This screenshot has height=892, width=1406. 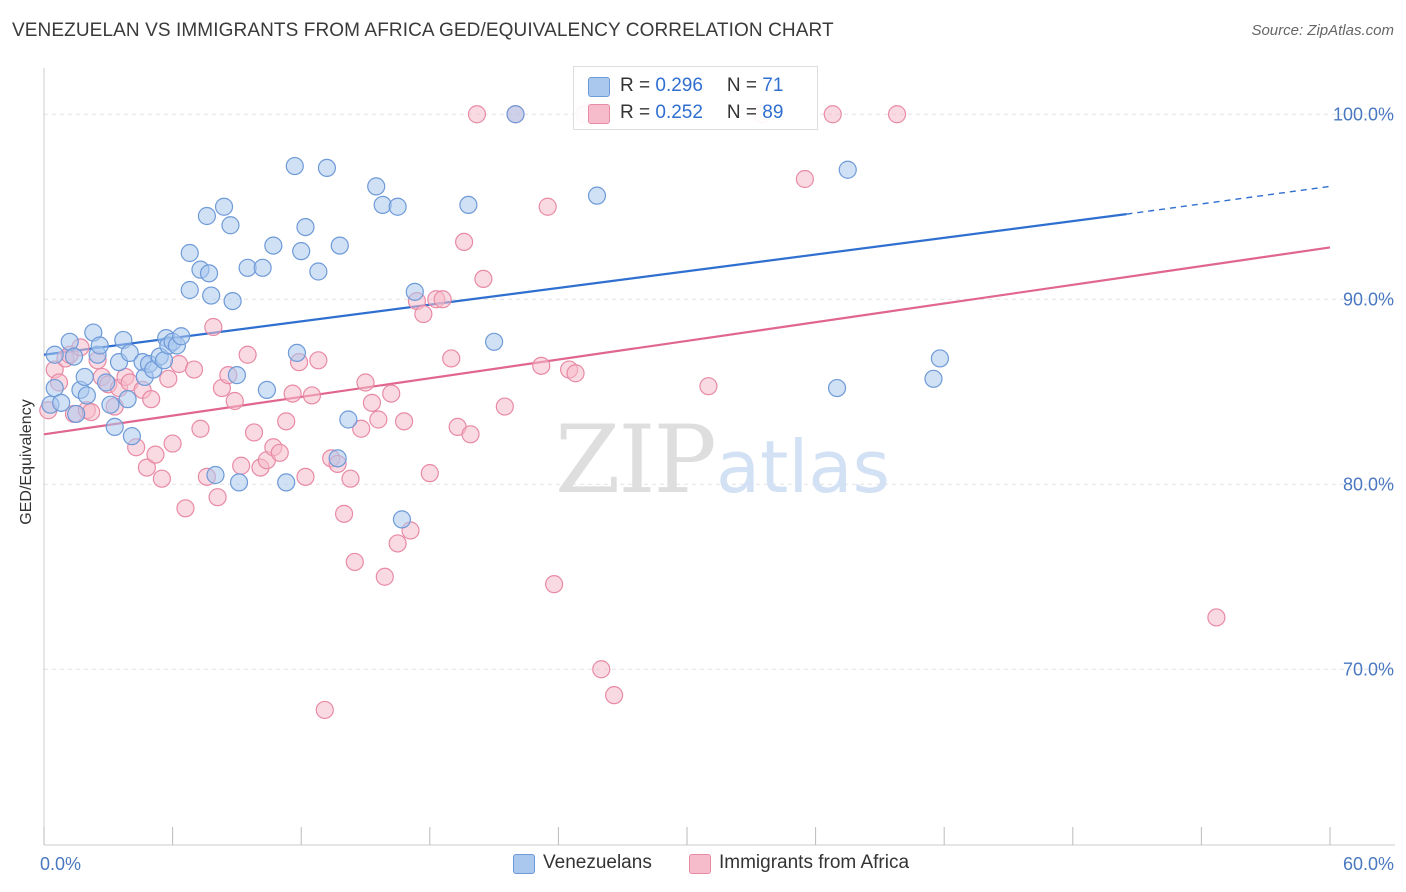 What do you see at coordinates (695, 98) in the screenshot?
I see `correlation-legend: R = 0.296 N = 71 R = 0.252 N = 89` at bounding box center [695, 98].